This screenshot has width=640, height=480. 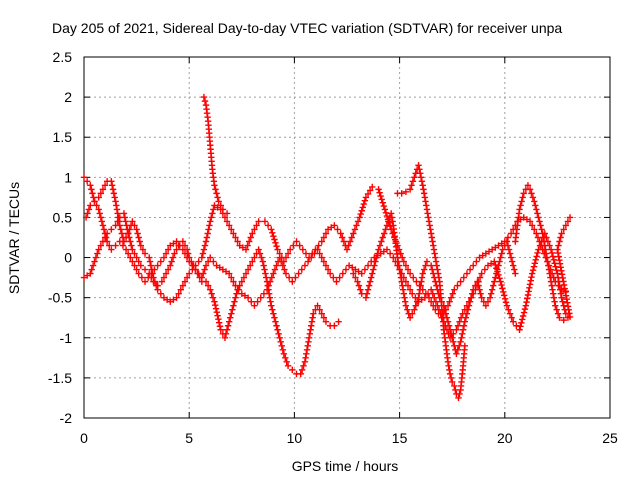 I want to click on x-axis-label: GPS time / hours, so click(x=345, y=466).